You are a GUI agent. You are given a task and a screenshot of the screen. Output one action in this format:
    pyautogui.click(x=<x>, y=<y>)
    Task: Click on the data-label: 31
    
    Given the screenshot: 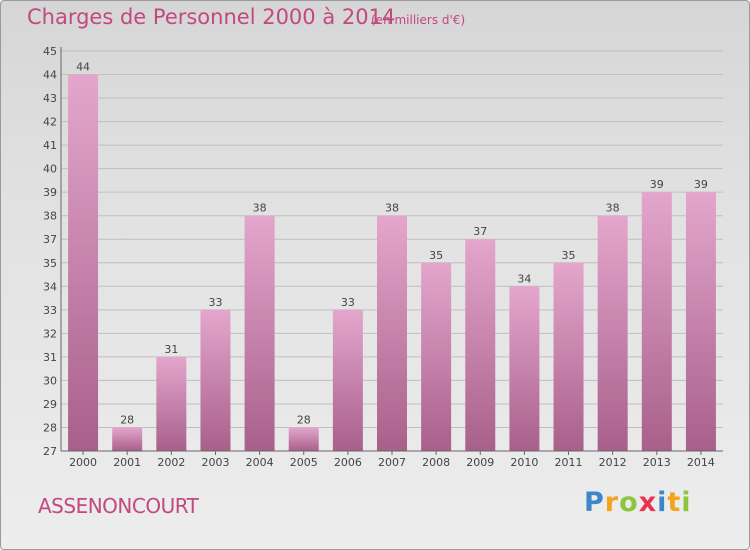 What is the action you would take?
    pyautogui.click(x=171, y=349)
    